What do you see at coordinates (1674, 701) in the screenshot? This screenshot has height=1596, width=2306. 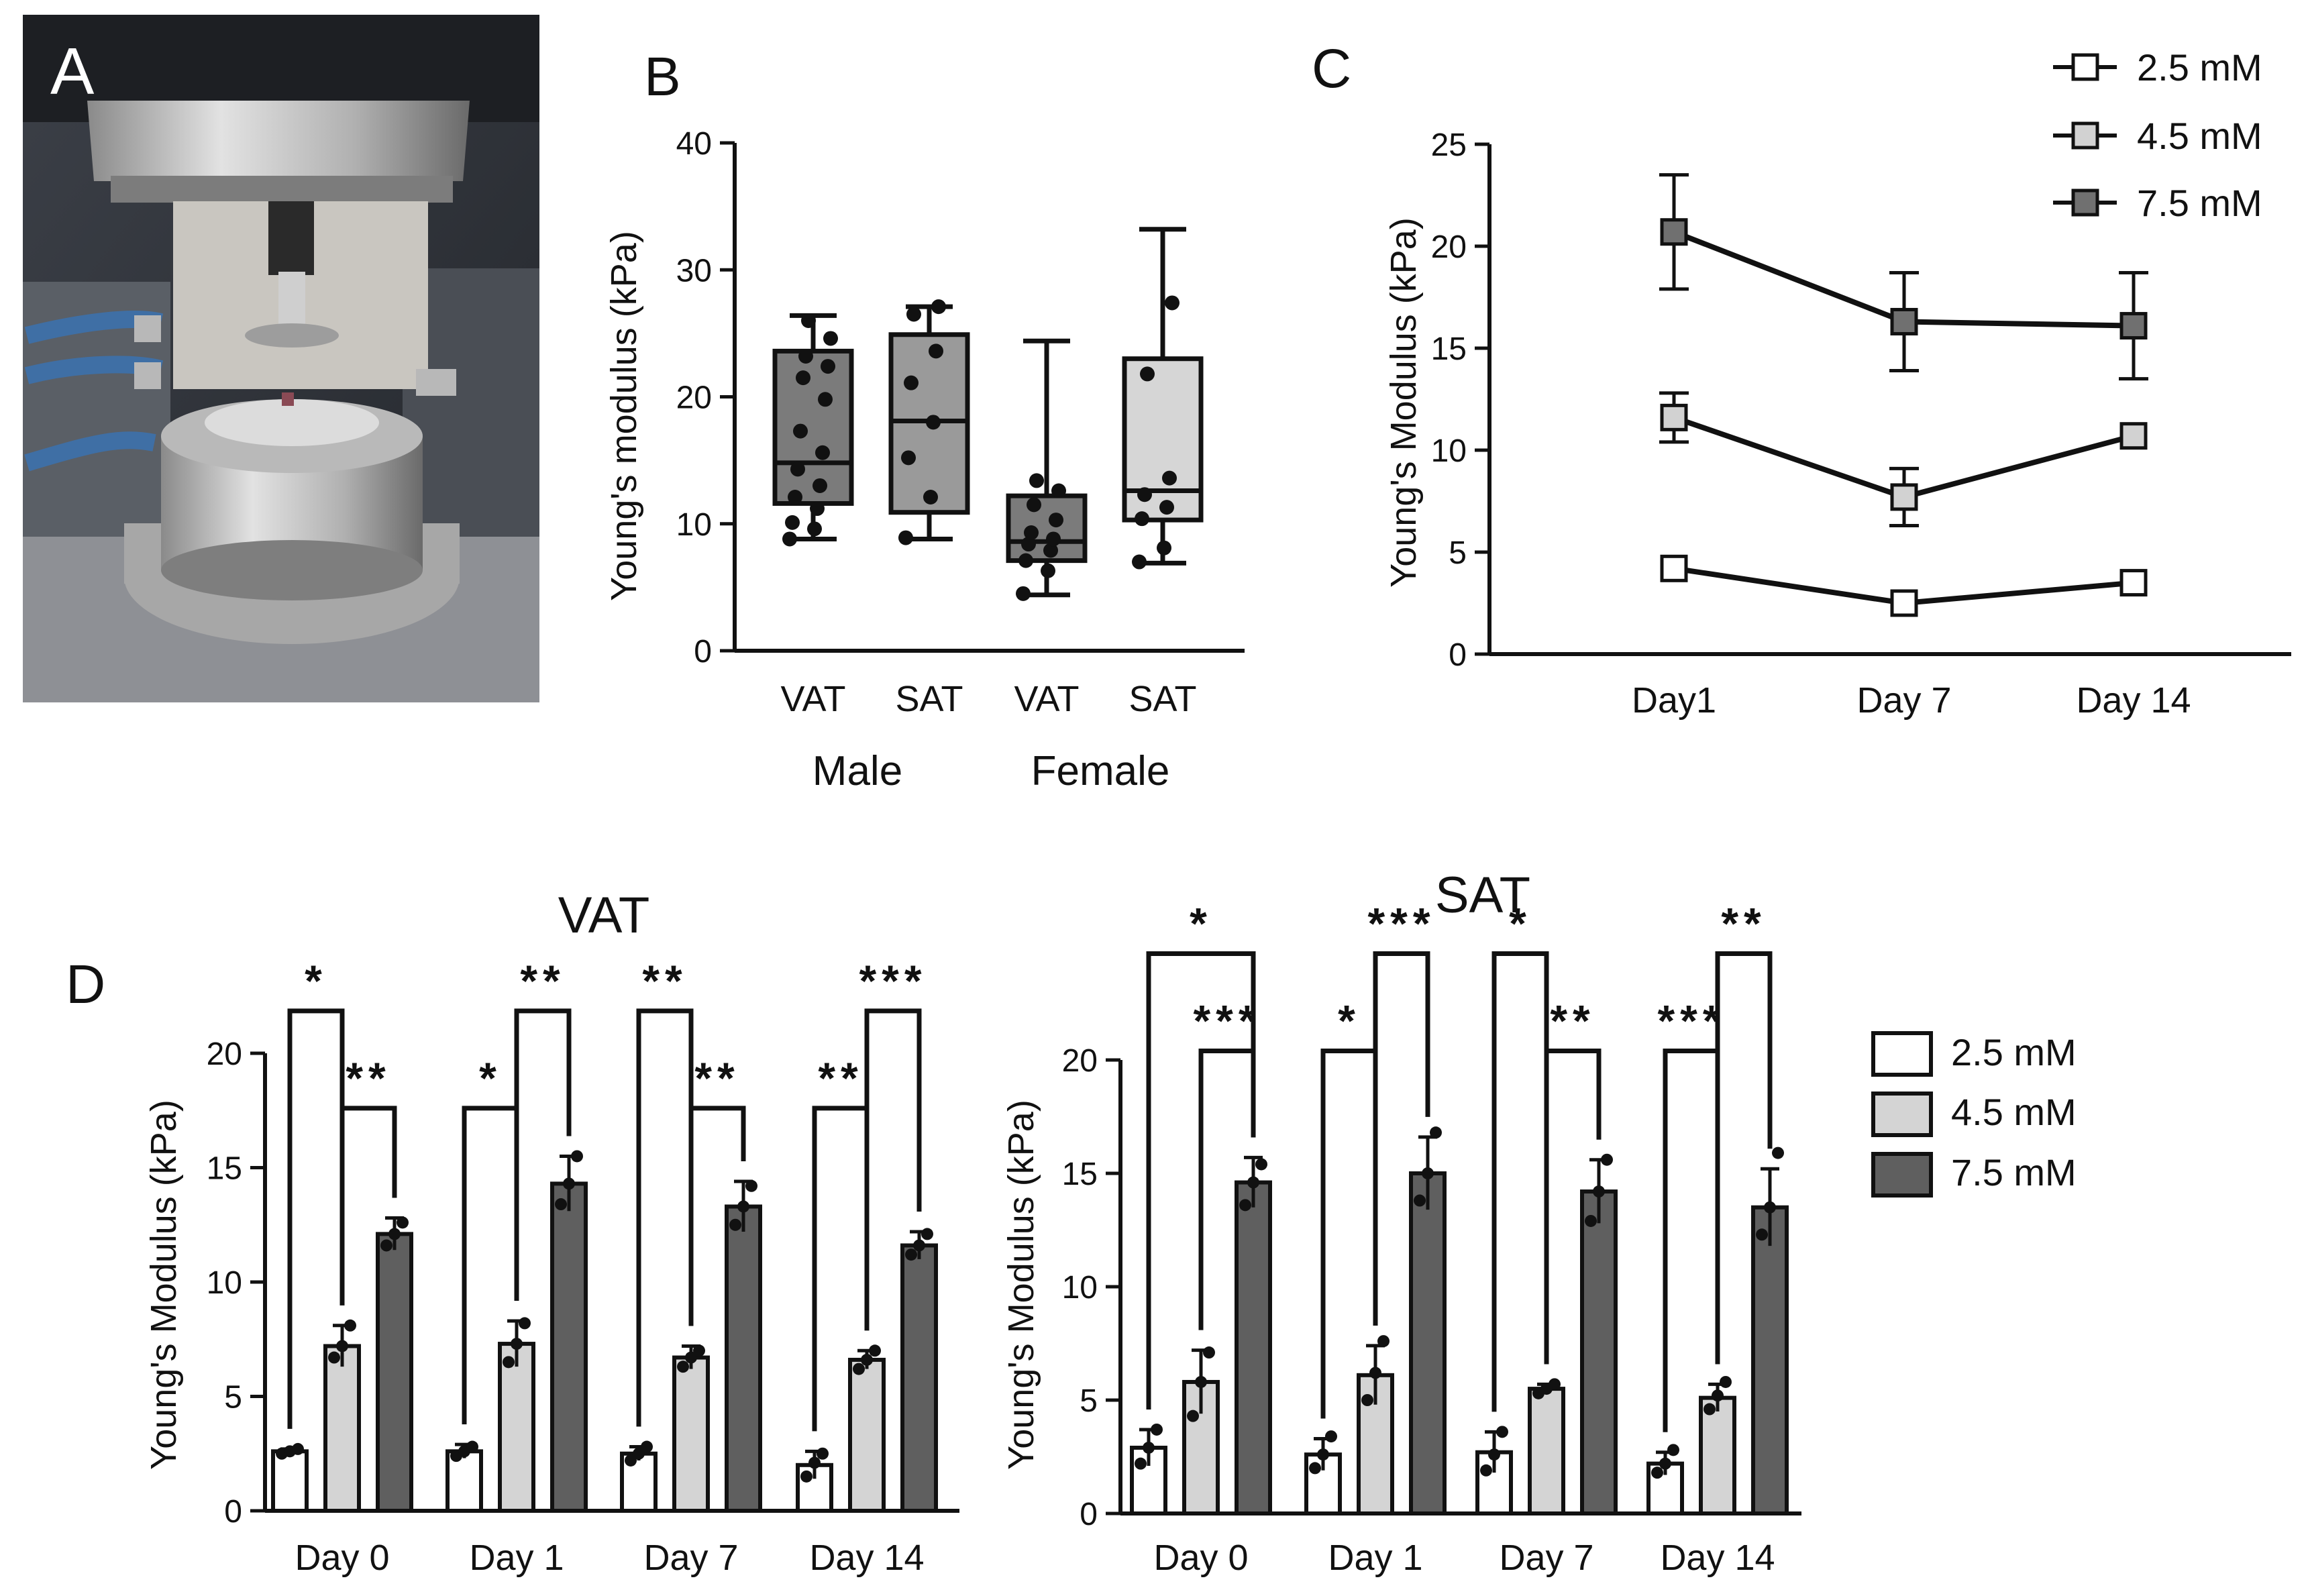 I see `panel-c-cat-0: Day1` at bounding box center [1674, 701].